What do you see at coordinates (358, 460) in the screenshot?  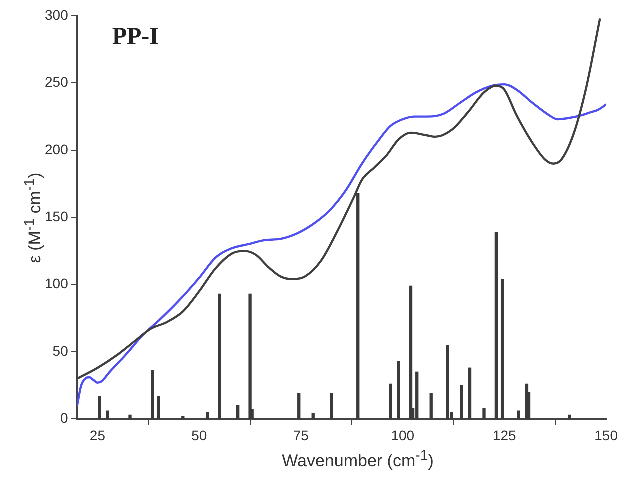 I see `x-axis-title: Wavenumber (cm$^{-1}$)` at bounding box center [358, 460].